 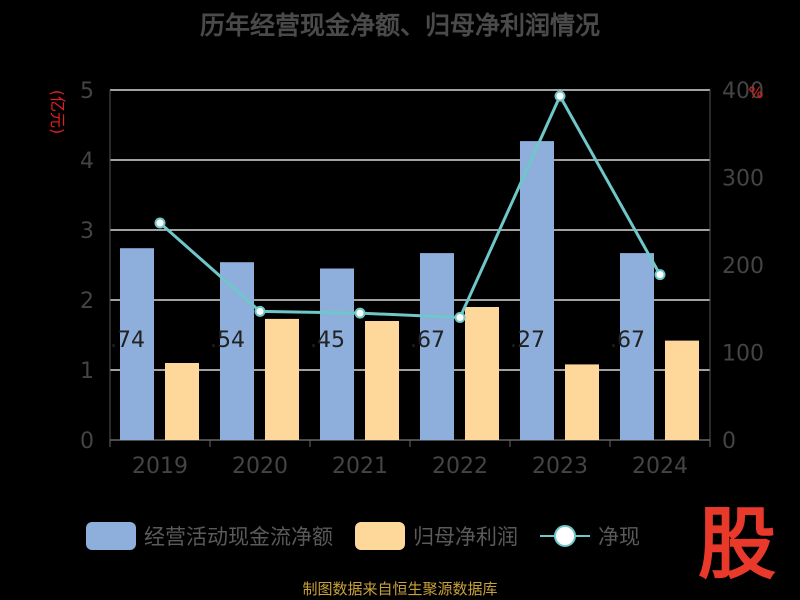 I want to click on legend-item-ratio: 净现, so click(x=590, y=536).